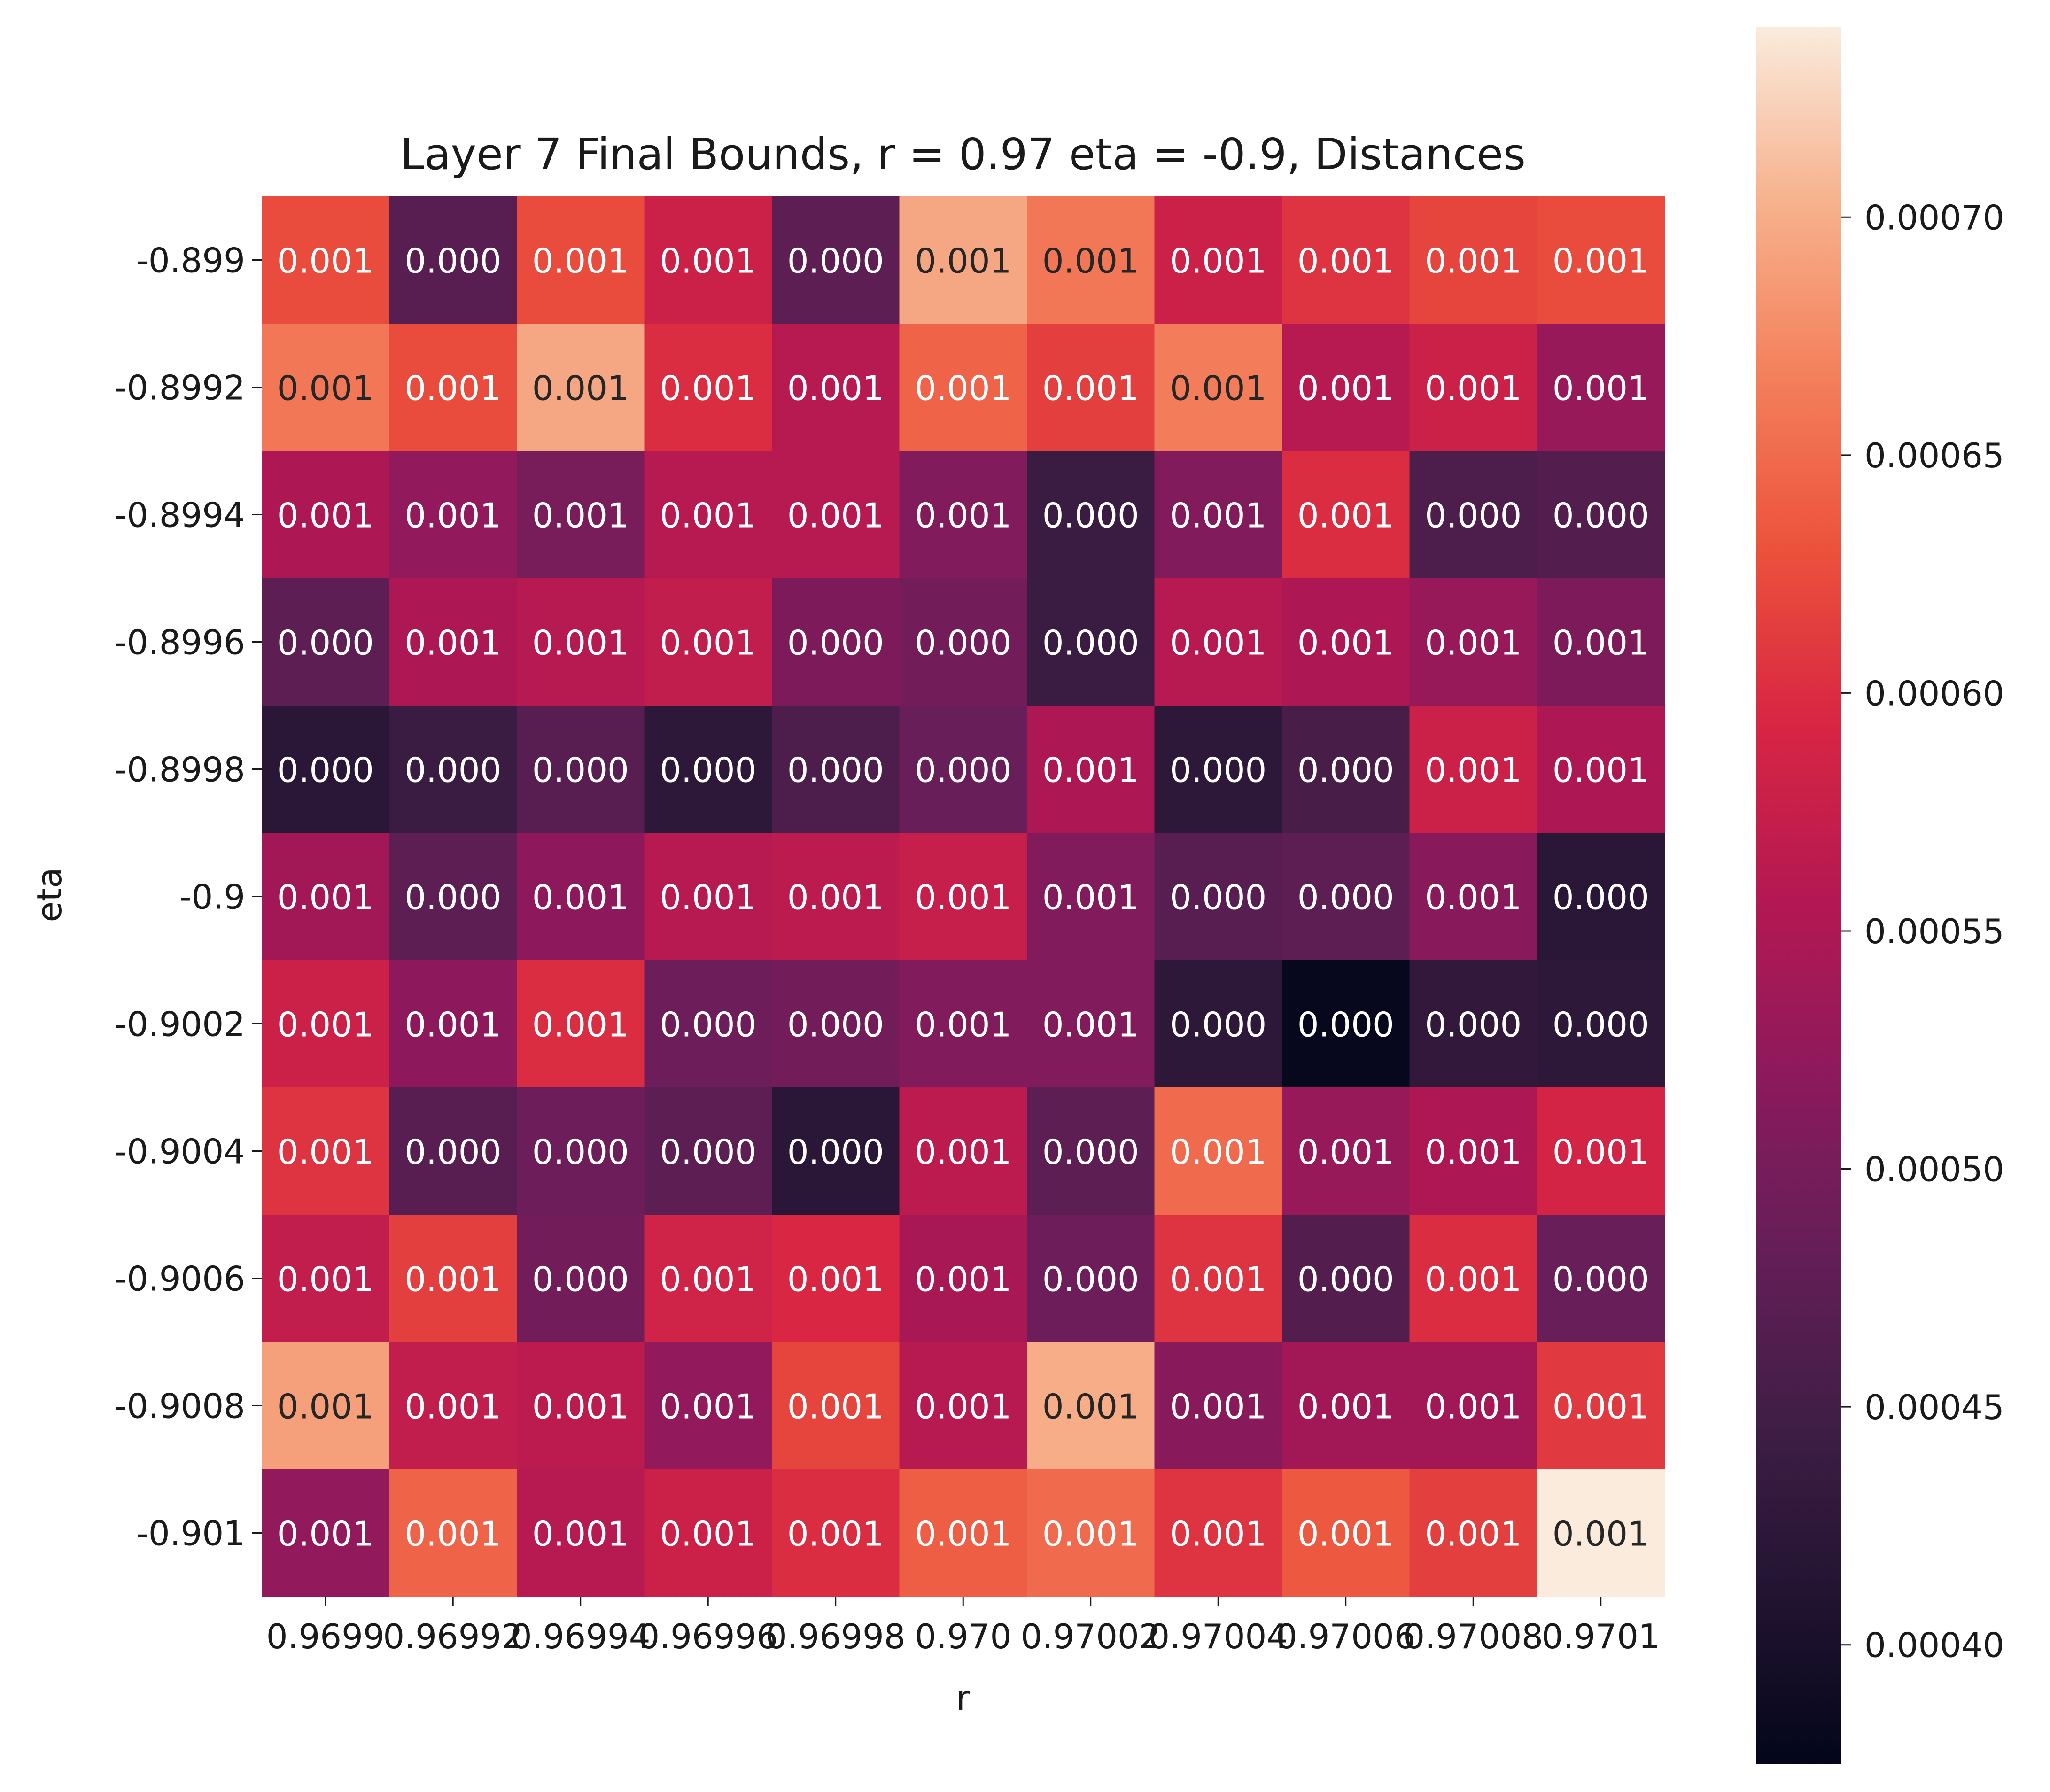  Describe the element at coordinates (1934, 217) in the screenshot. I see `colorbar-tick-label: 0.00070` at that location.